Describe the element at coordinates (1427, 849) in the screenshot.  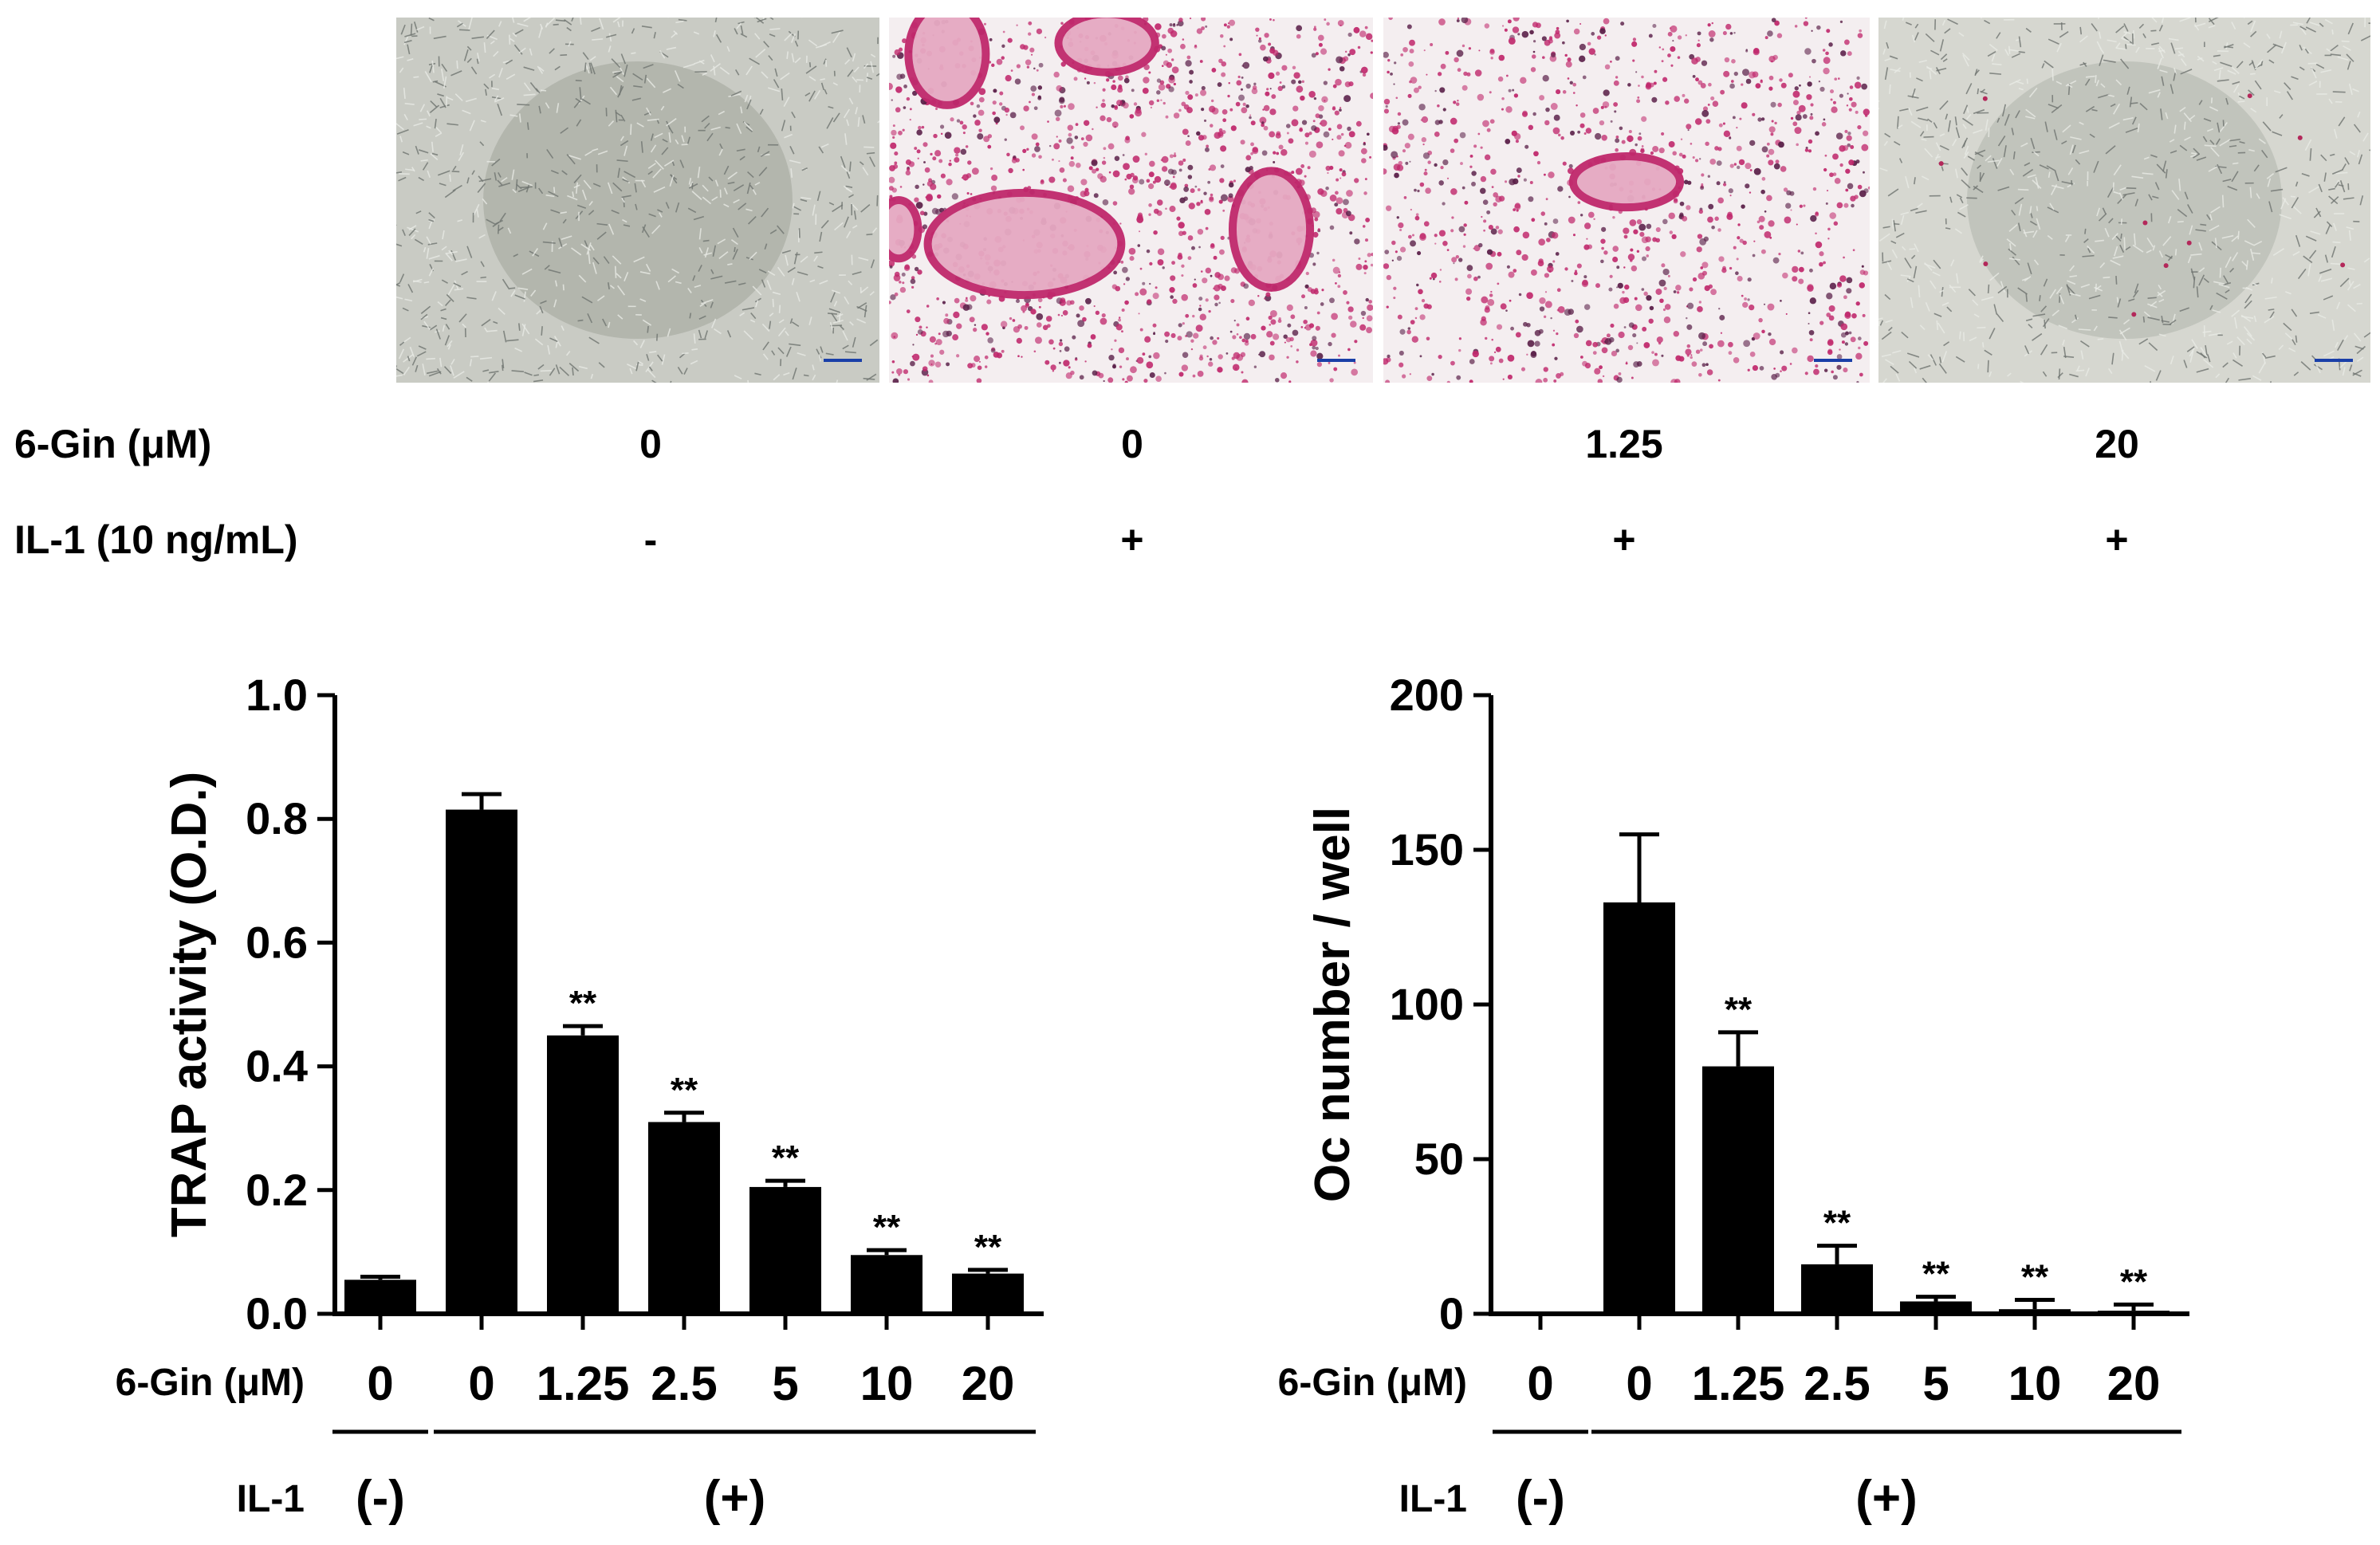
I see `y-tick-label: 150` at that location.